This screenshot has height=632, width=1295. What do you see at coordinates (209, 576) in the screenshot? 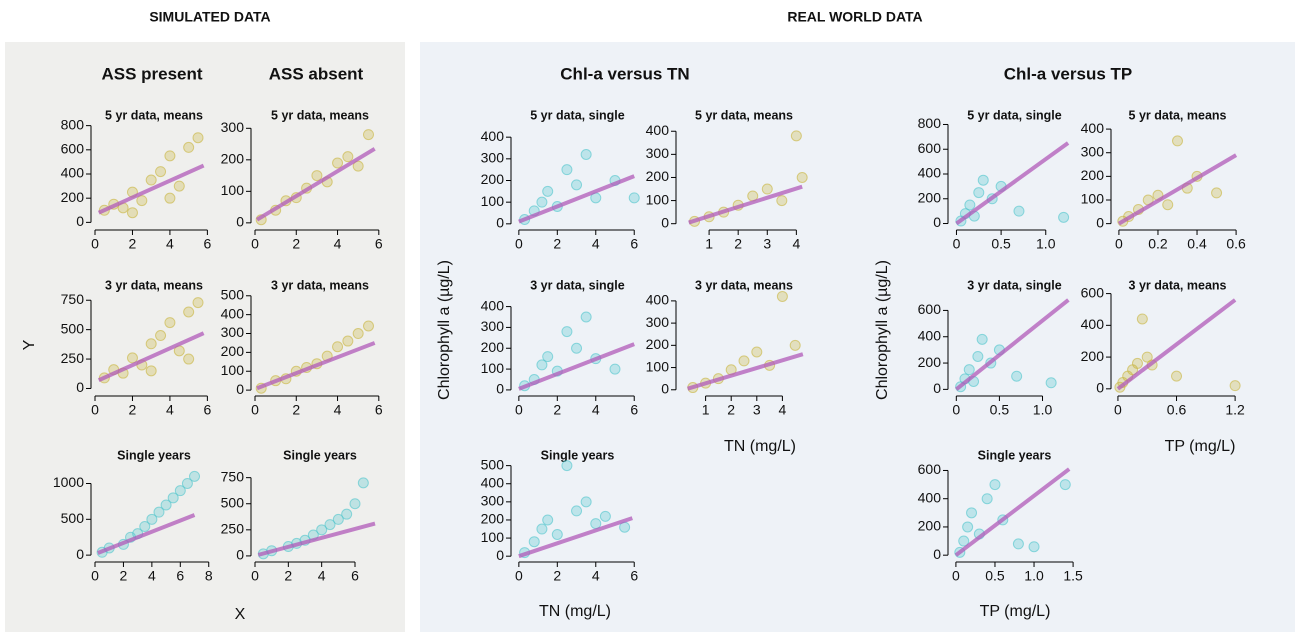
I see `x-tick-label: 8` at bounding box center [209, 576].